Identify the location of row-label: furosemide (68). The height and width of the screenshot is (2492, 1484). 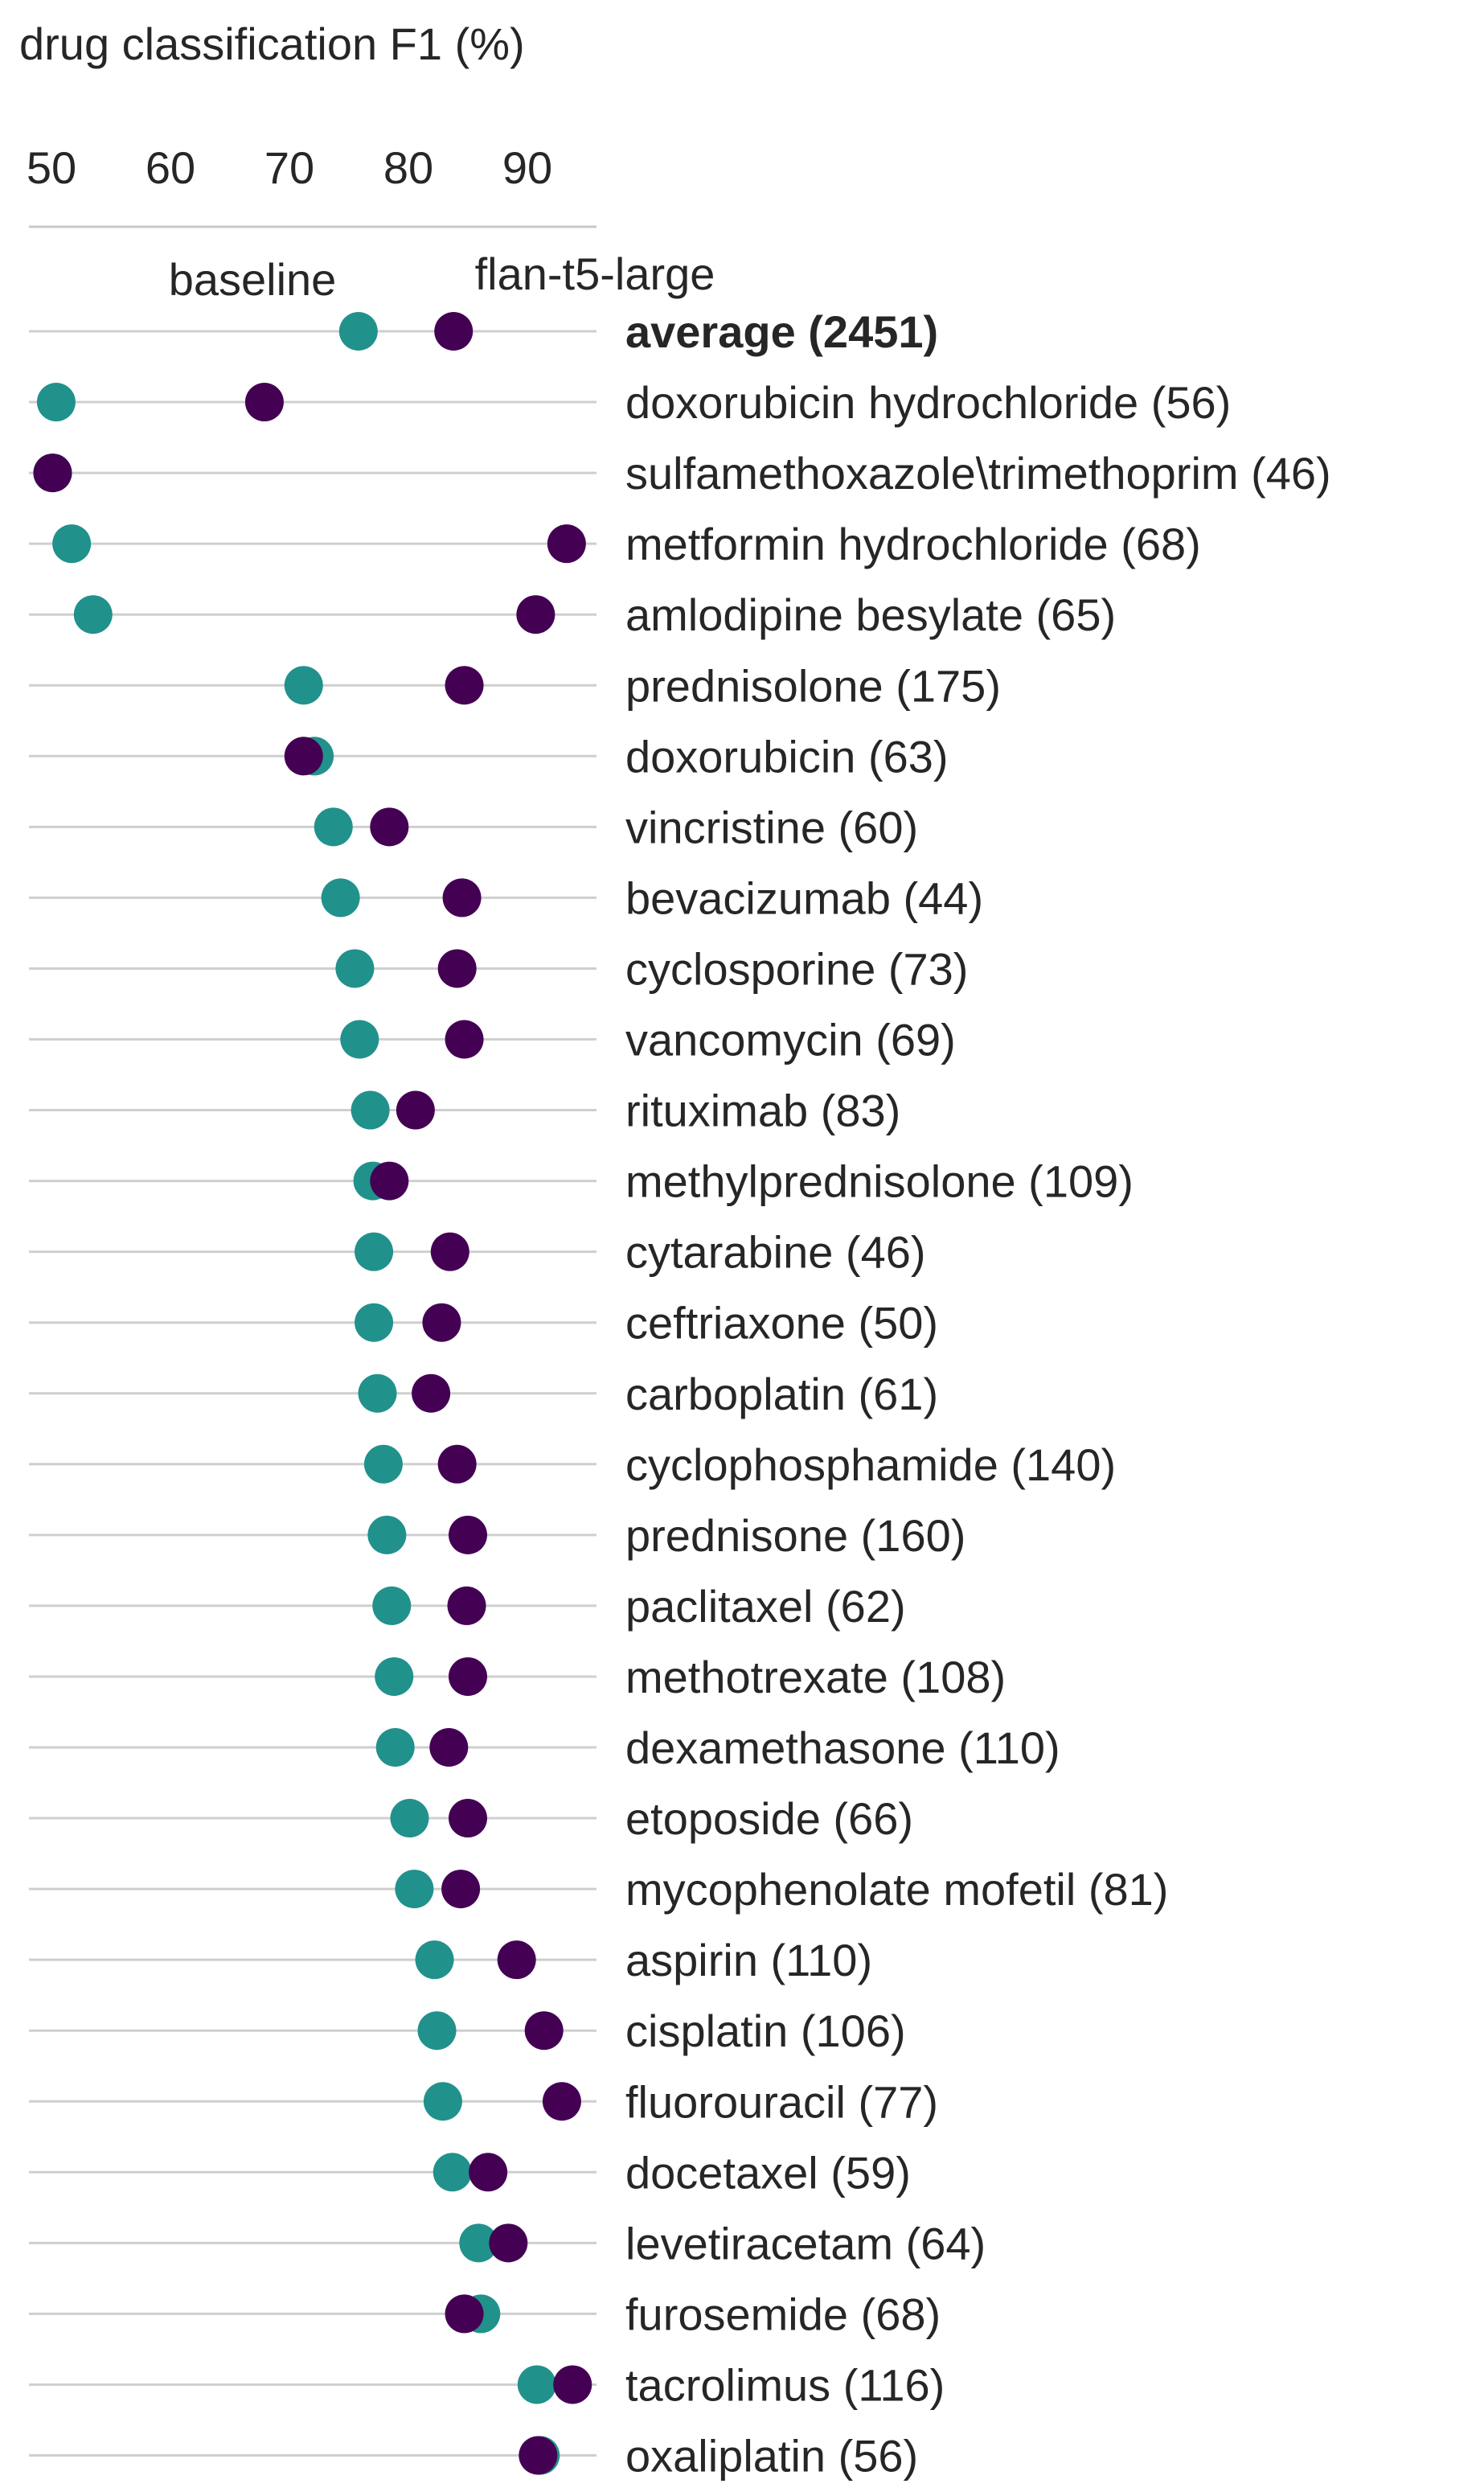
(783, 2314).